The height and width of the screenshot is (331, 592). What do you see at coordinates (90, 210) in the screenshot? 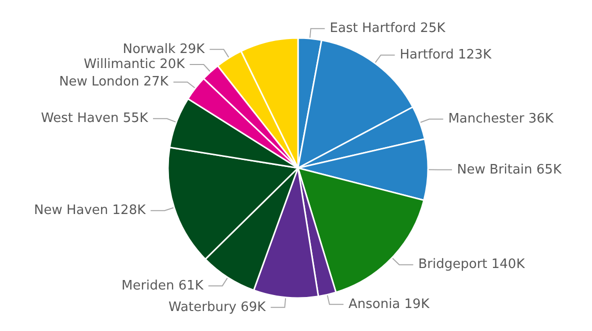
I see `slice-label: New Haven 128K` at bounding box center [90, 210].